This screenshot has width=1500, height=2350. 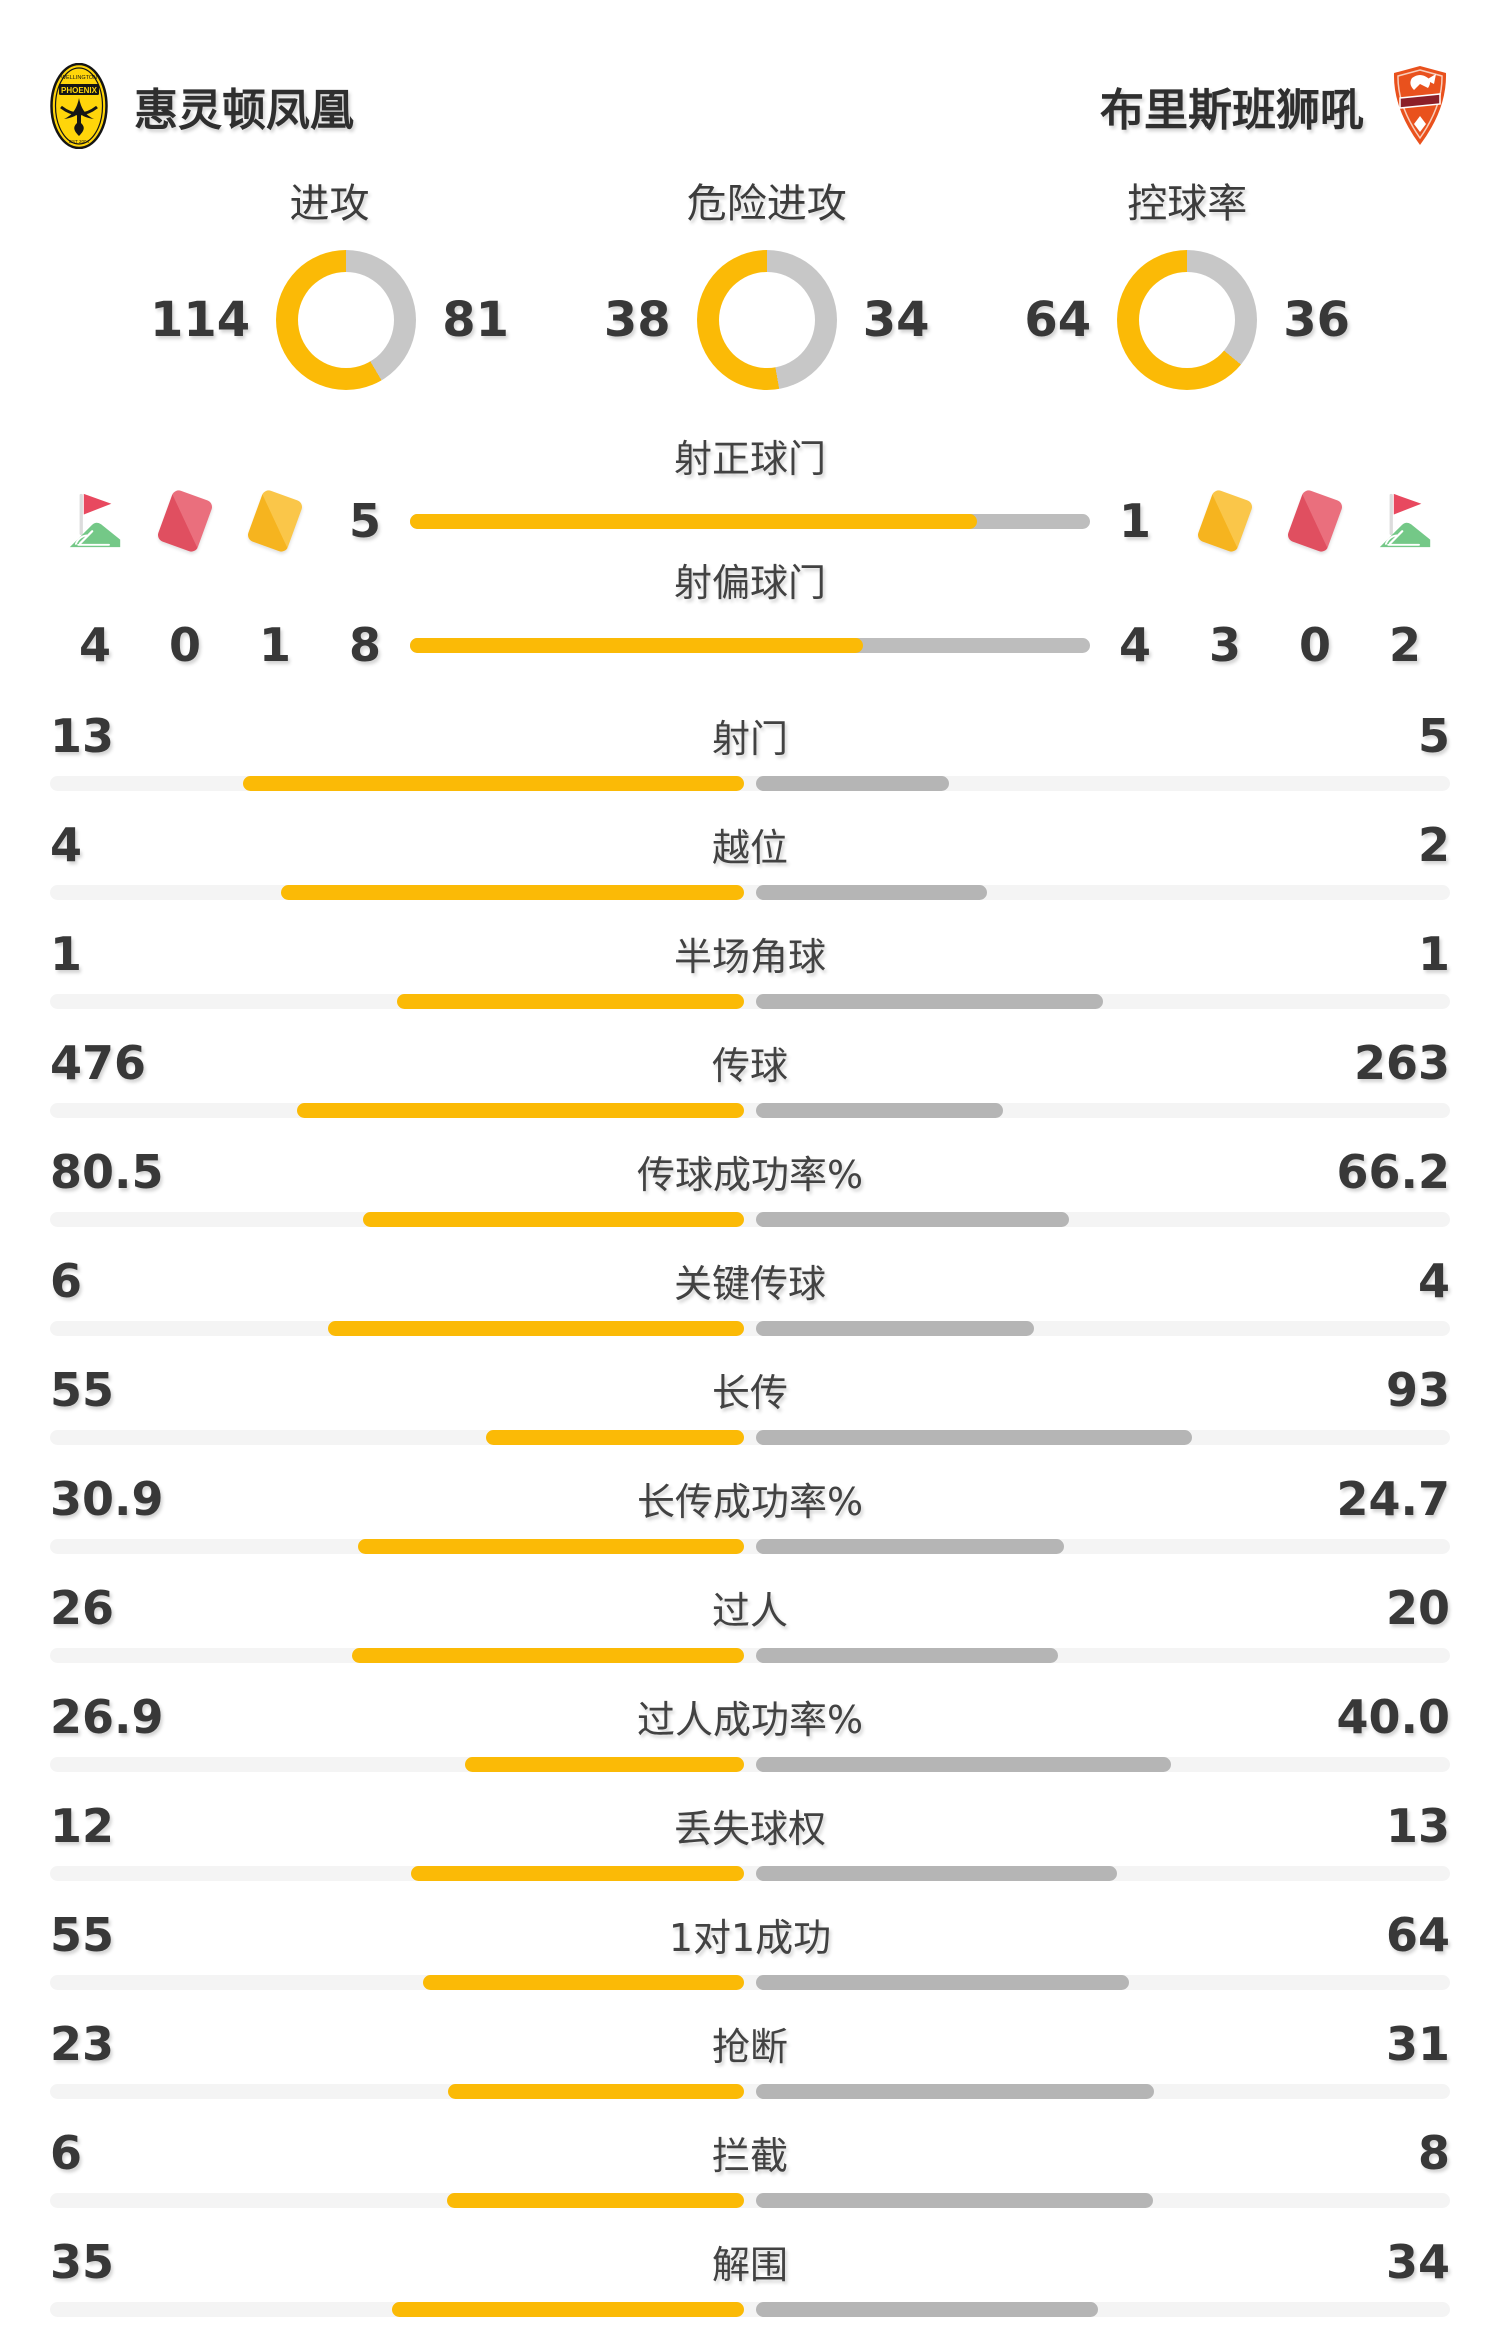 I want to click on away-team: 布里斯班狮吼, so click(x=1275, y=106).